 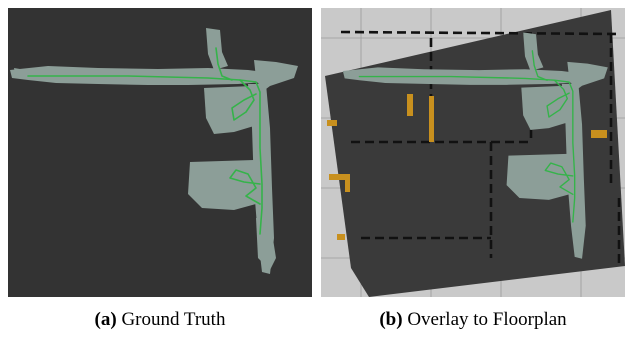 What do you see at coordinates (391, 319) in the screenshot?
I see `caption-tag-b: (b)` at bounding box center [391, 319].